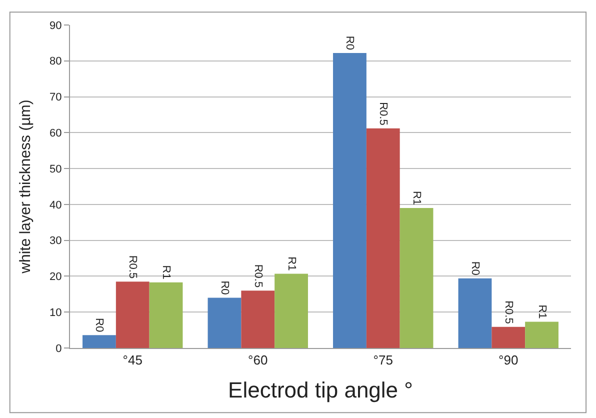  Describe the element at coordinates (132, 360) in the screenshot. I see `x-tick-label: °45` at that location.